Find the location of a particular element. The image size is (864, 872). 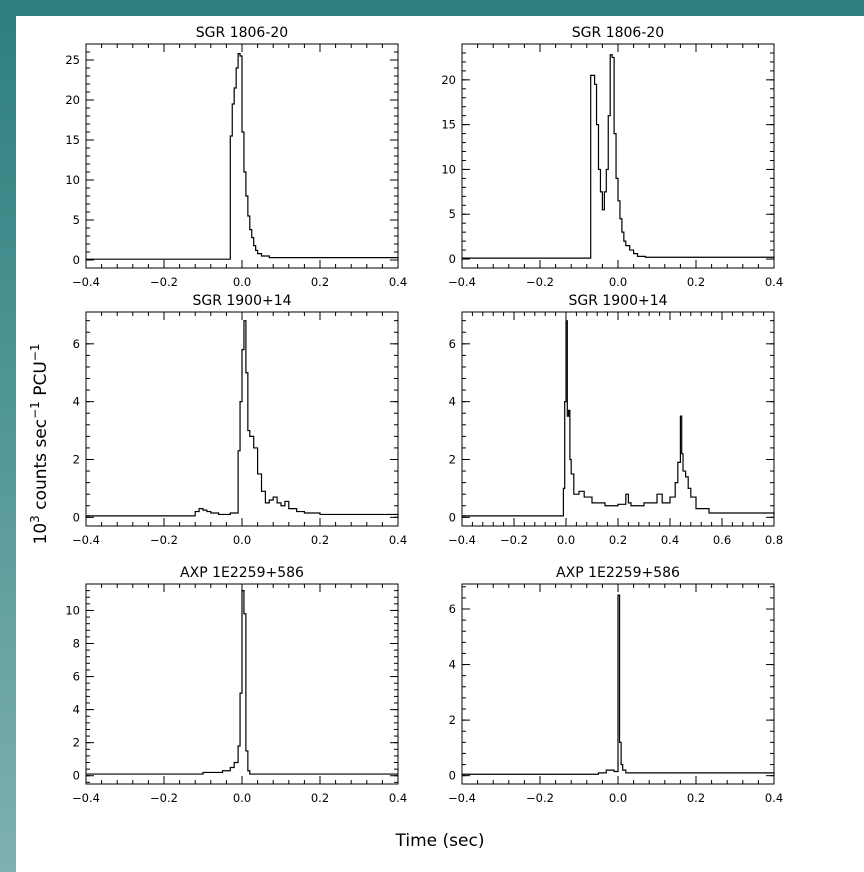

y-tick-label: 8 is located at coordinates (76, 644).